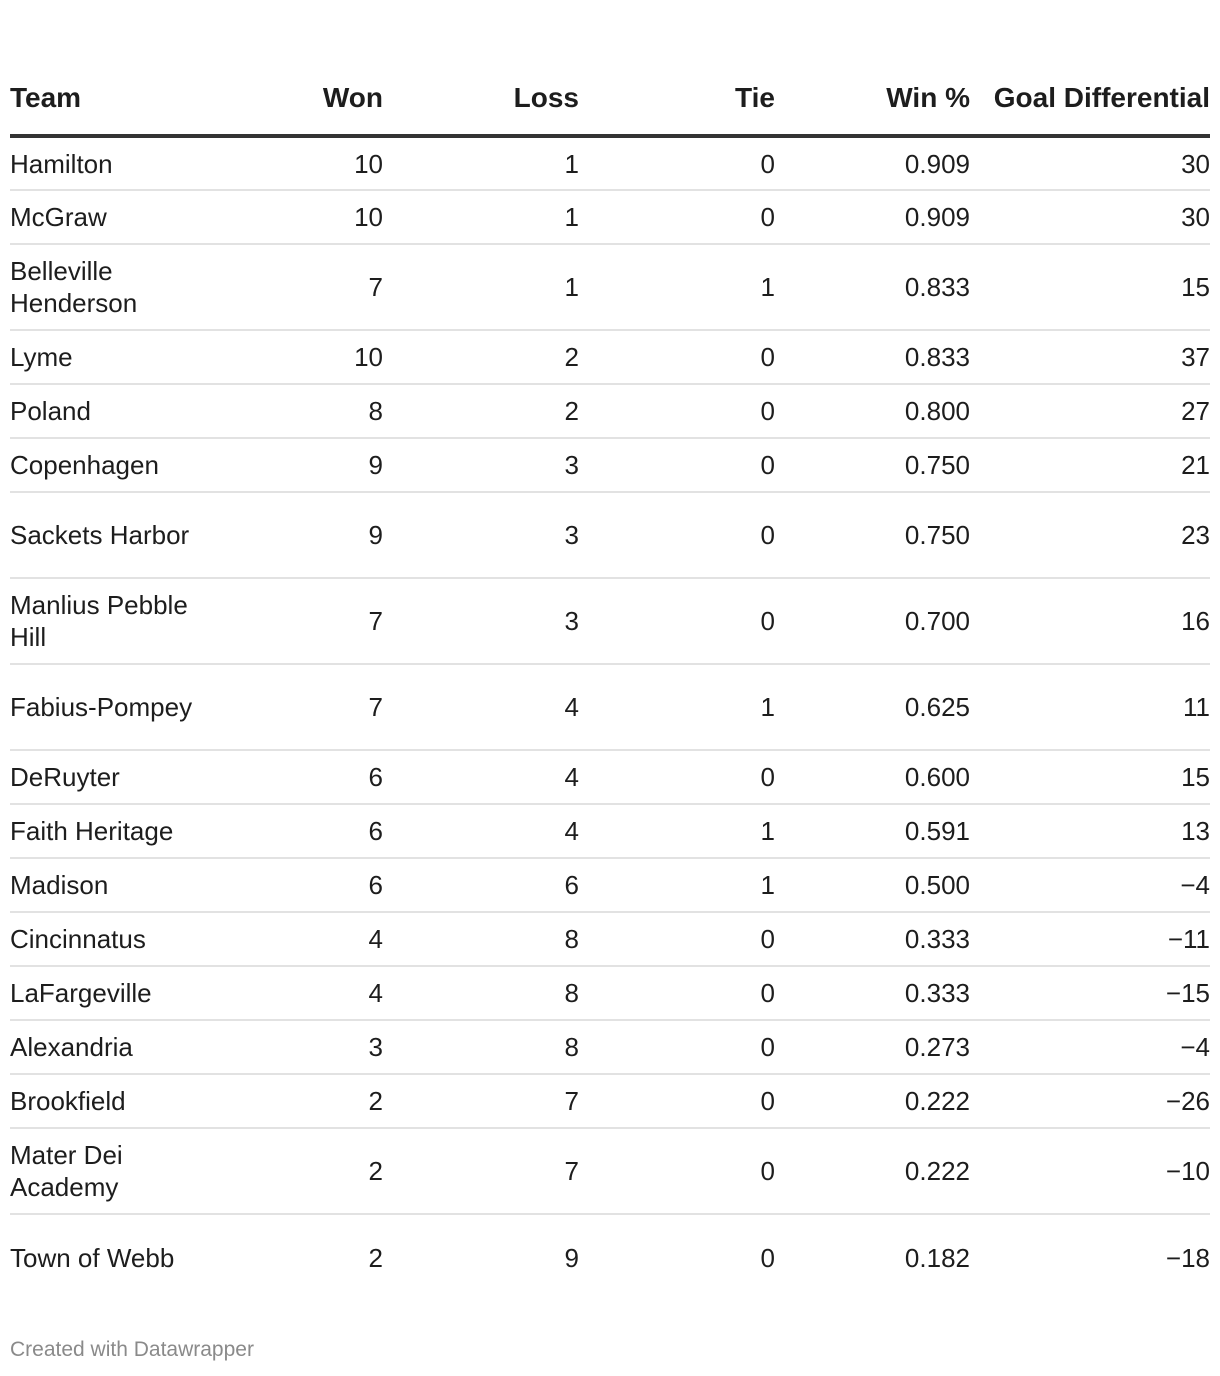  What do you see at coordinates (105, 621) in the screenshot?
I see `cell-team: Manlius Pebble Hill` at bounding box center [105, 621].